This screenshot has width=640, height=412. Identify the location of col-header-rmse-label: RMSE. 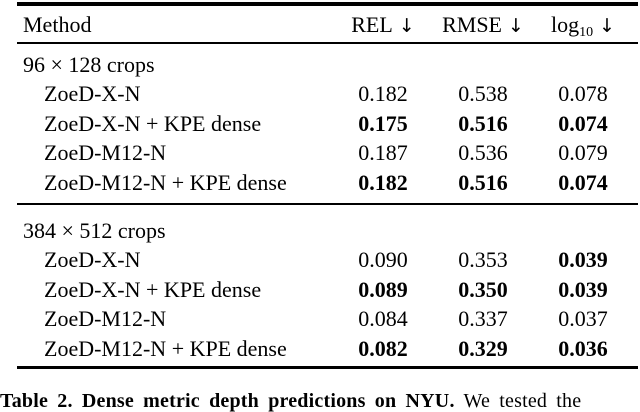
(472, 24).